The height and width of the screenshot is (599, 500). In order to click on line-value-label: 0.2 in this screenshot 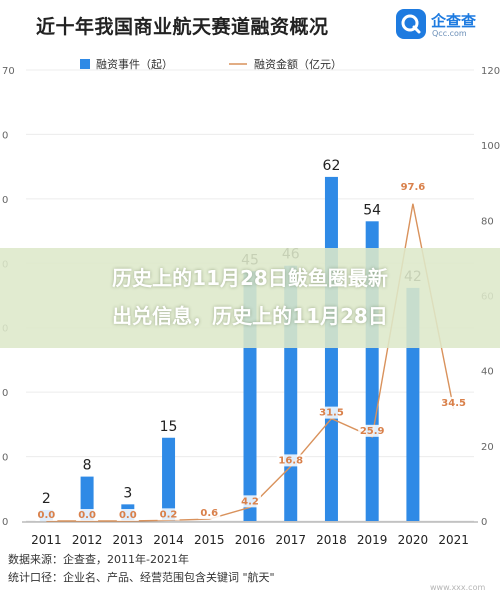, I will do `click(169, 514)`.